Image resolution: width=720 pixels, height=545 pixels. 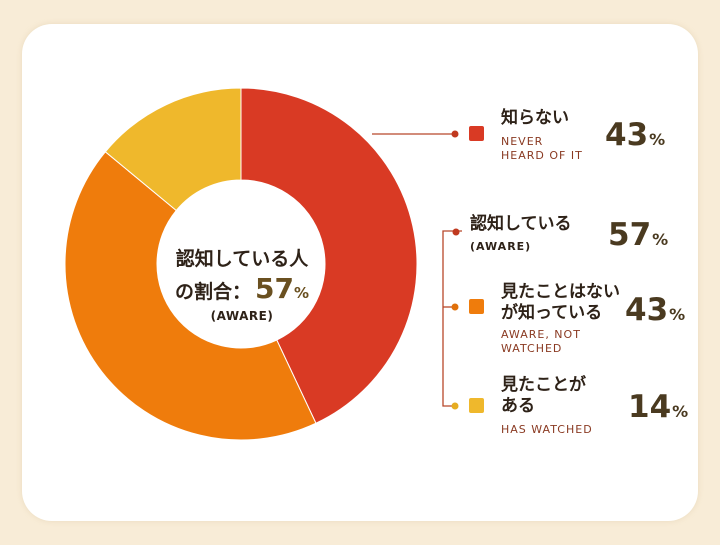 What do you see at coordinates (657, 139) in the screenshot?
I see `legend-never-value-unit: %` at bounding box center [657, 139].